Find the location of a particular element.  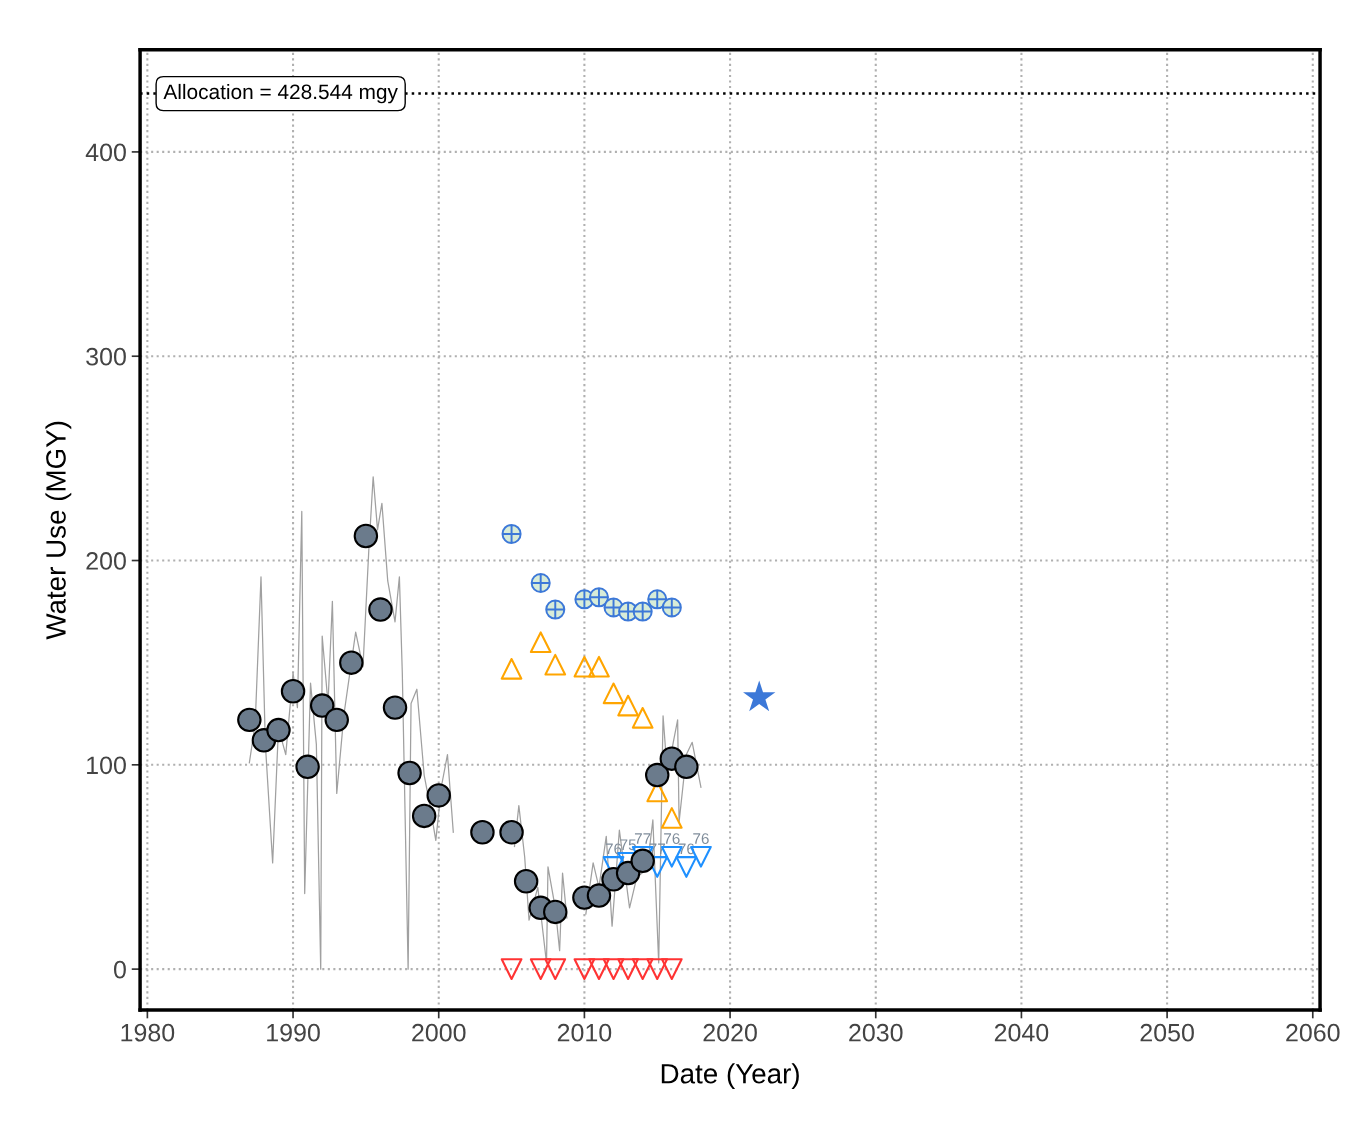

y-tick-label: 400 is located at coordinates (105, 152).